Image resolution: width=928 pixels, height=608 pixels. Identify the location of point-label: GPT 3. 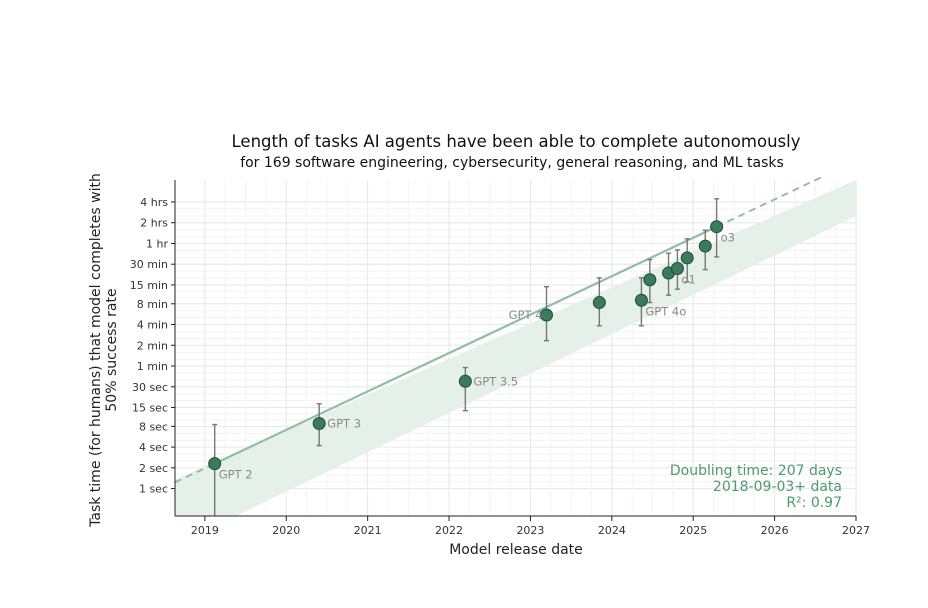
(344, 423).